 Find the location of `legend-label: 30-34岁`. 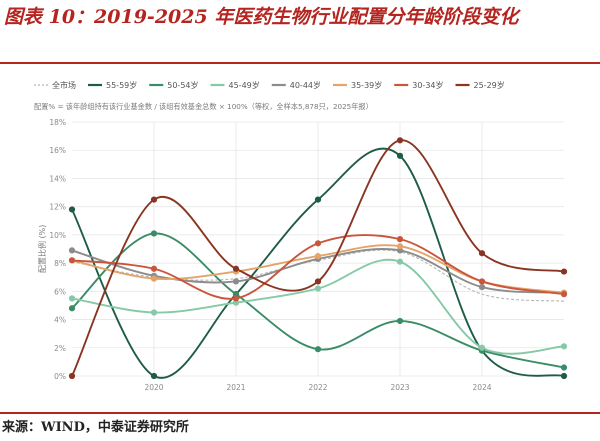

legend-label: 30-34岁 is located at coordinates (427, 85).